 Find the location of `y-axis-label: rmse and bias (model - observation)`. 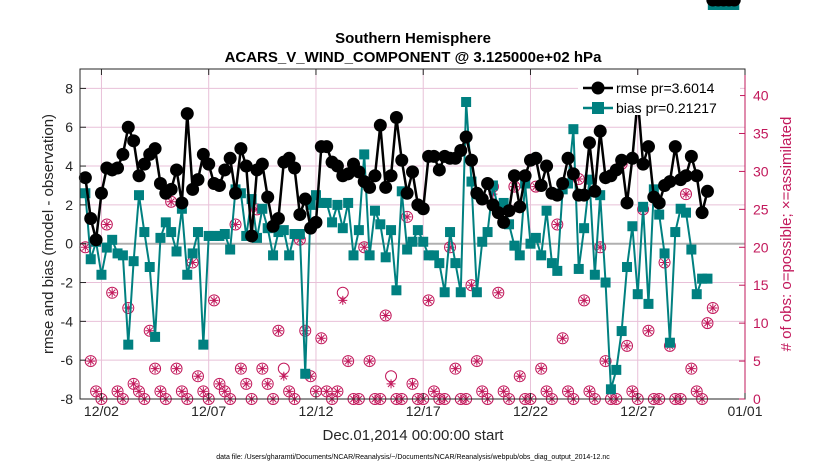

y-axis-label: rmse and bias (model - observation) is located at coordinates (48, 234).